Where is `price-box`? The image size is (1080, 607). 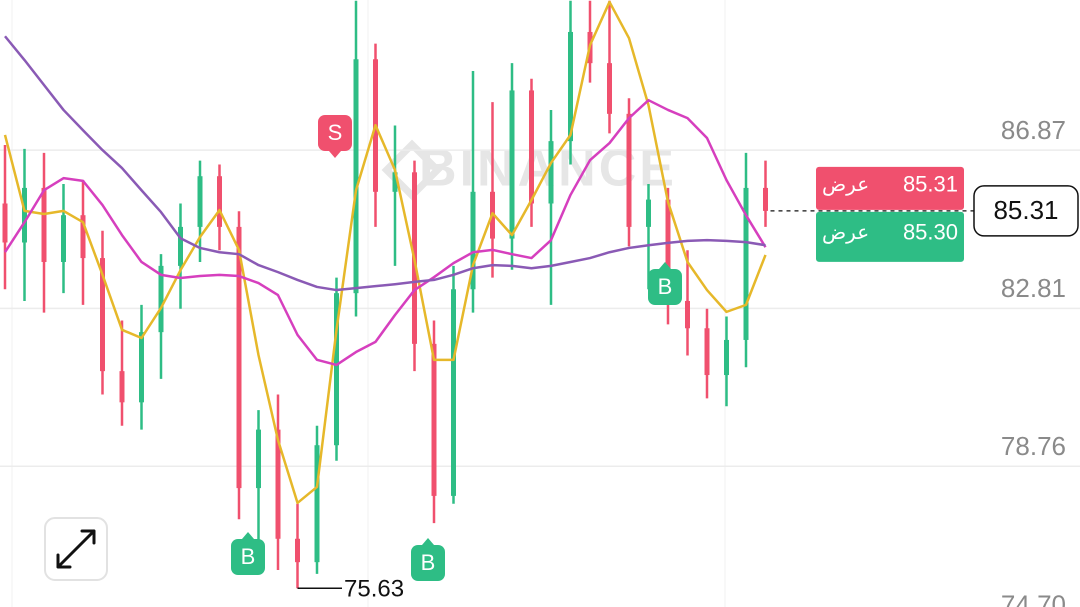
price-box is located at coordinates (1026, 211).